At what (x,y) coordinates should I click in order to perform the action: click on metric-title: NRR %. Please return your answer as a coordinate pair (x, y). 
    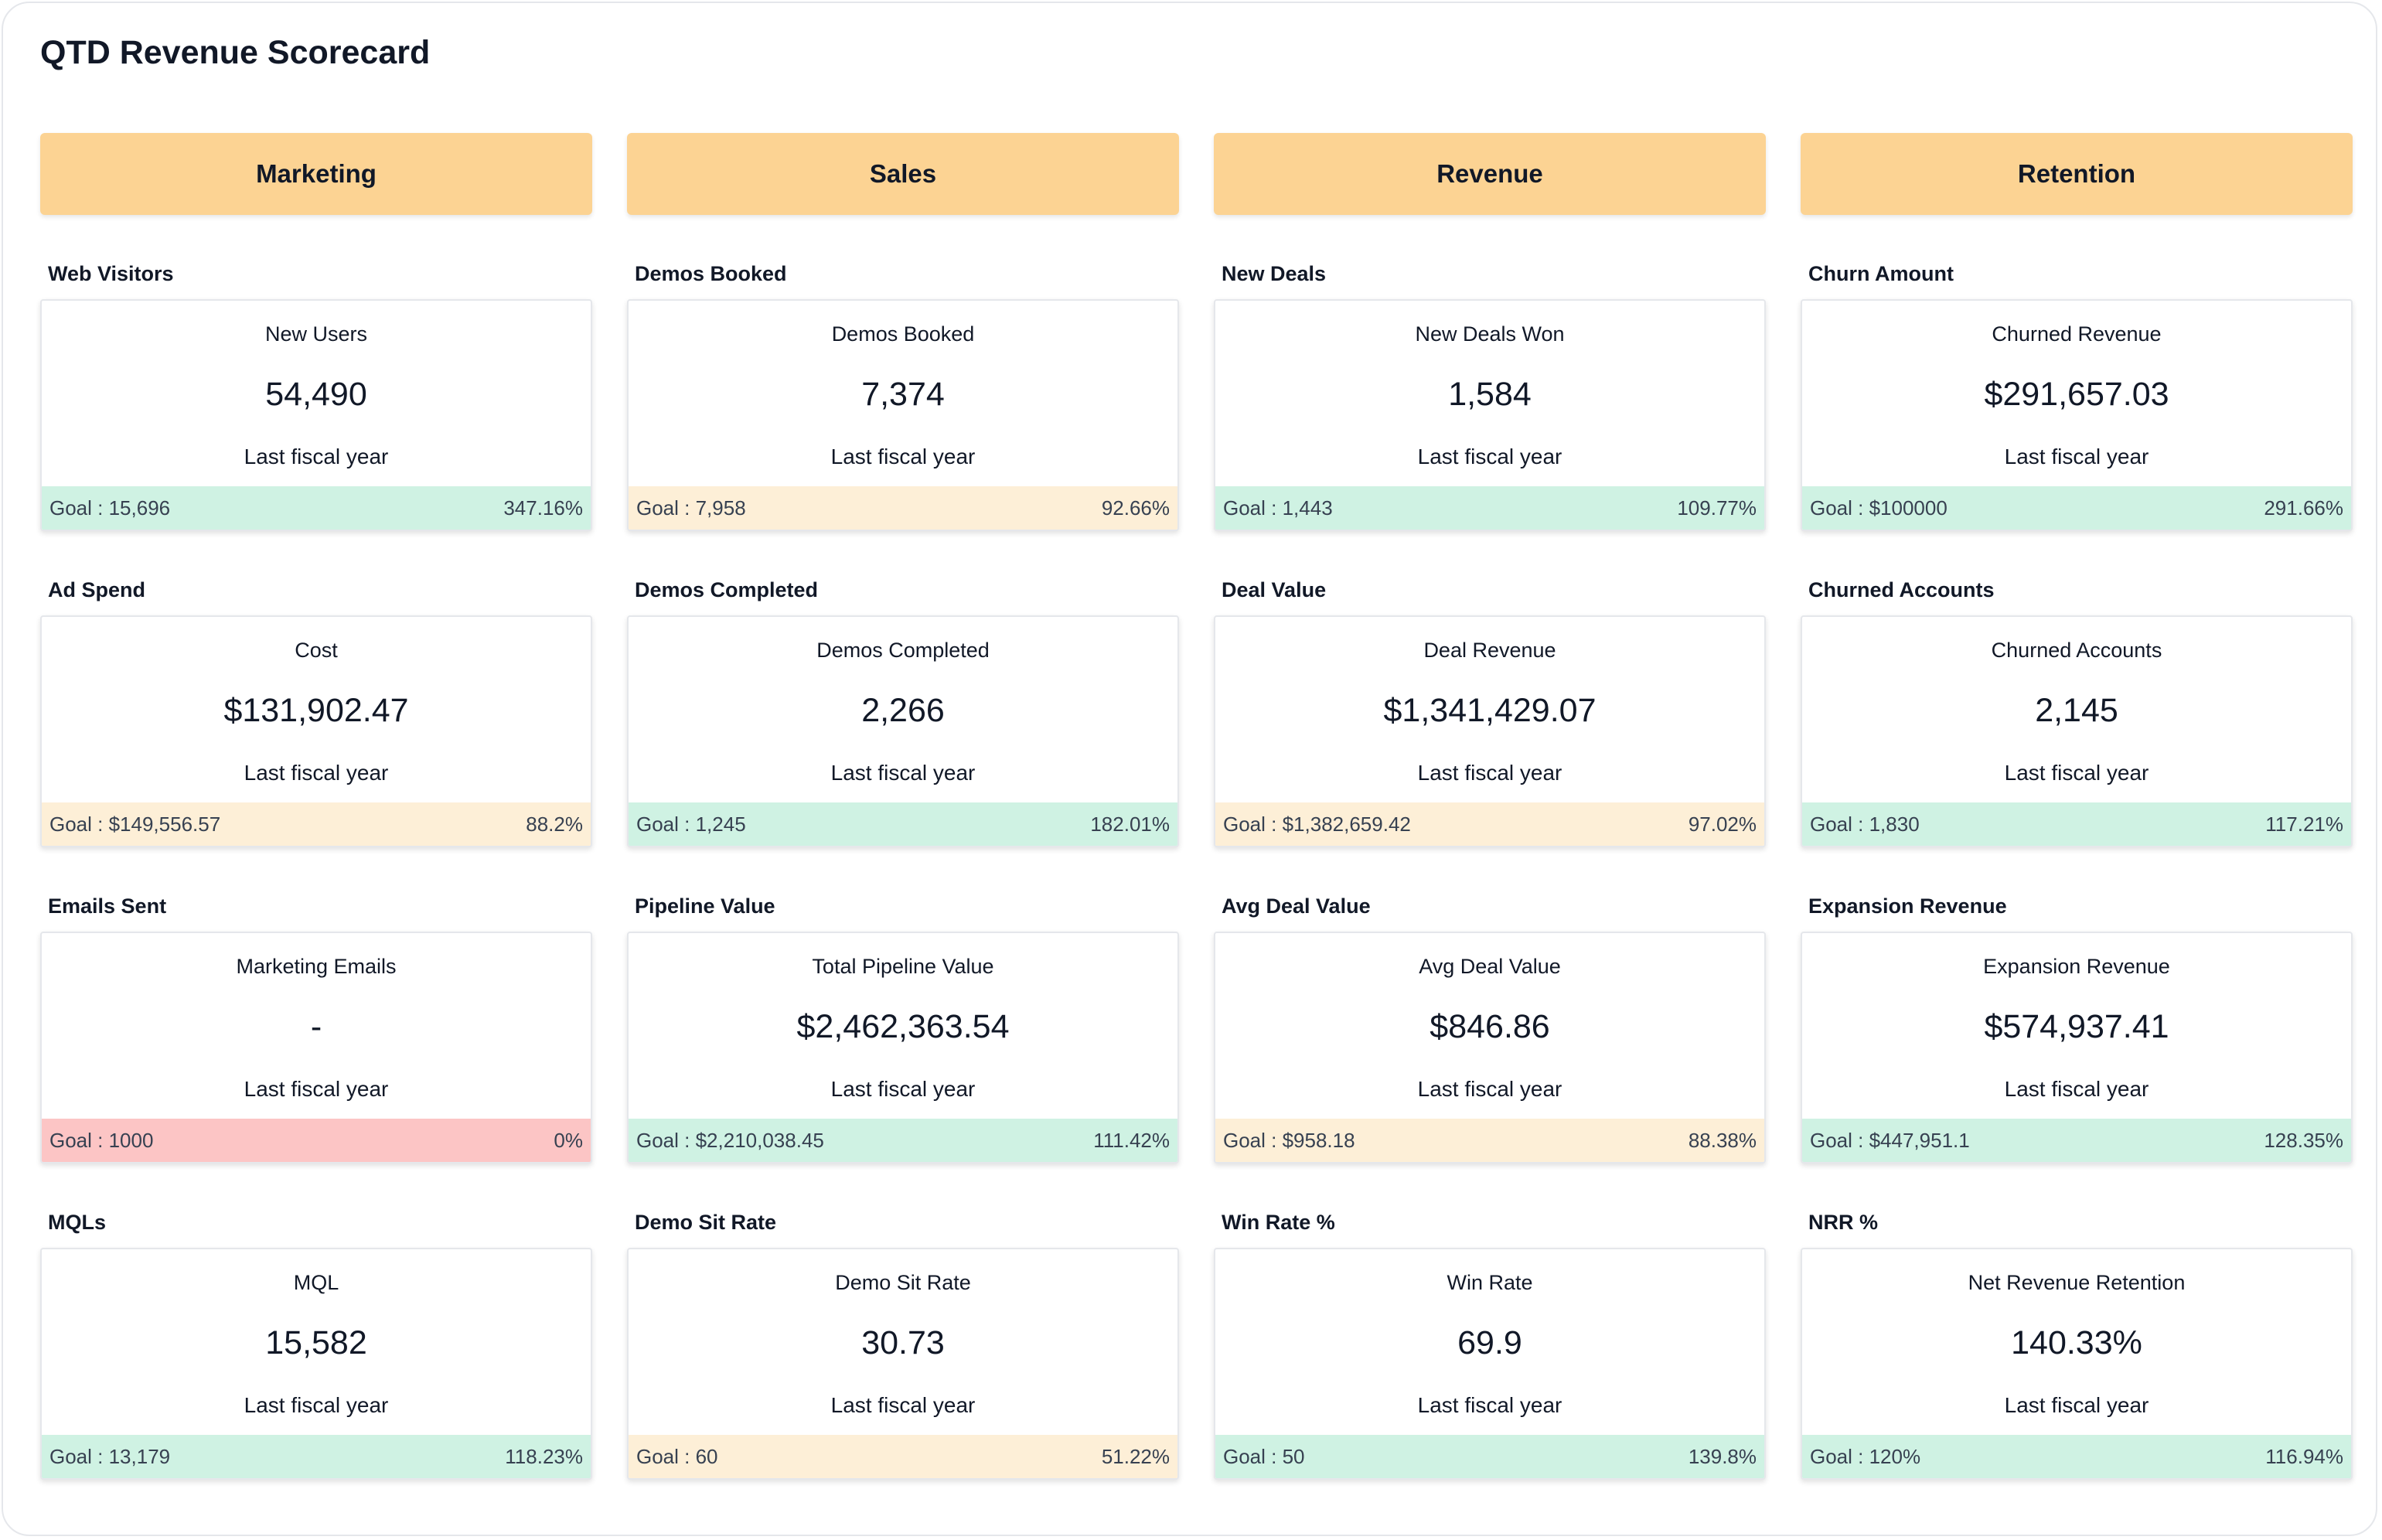
    Looking at the image, I should click on (1843, 1222).